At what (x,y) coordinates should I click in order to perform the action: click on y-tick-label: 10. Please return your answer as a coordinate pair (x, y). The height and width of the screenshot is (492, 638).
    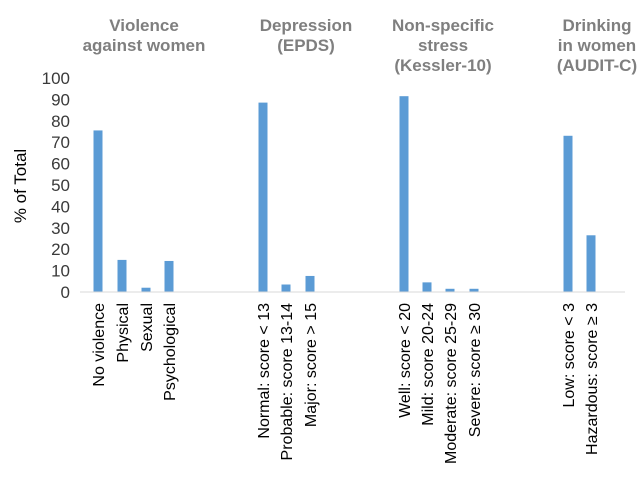
    Looking at the image, I should click on (60, 271).